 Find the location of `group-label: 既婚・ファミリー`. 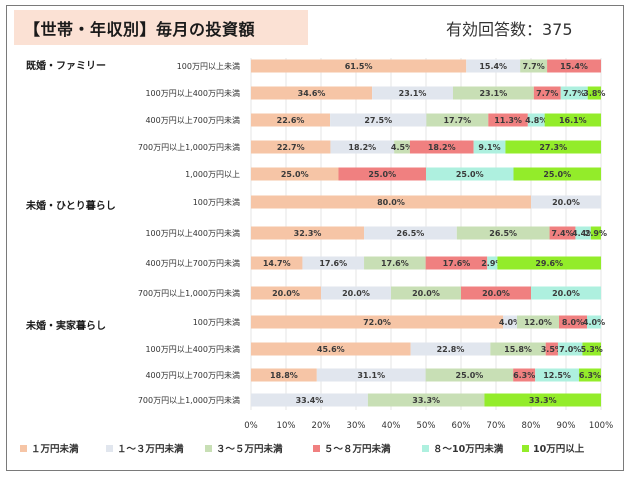

group-label: 既婚・ファミリー is located at coordinates (66, 65).